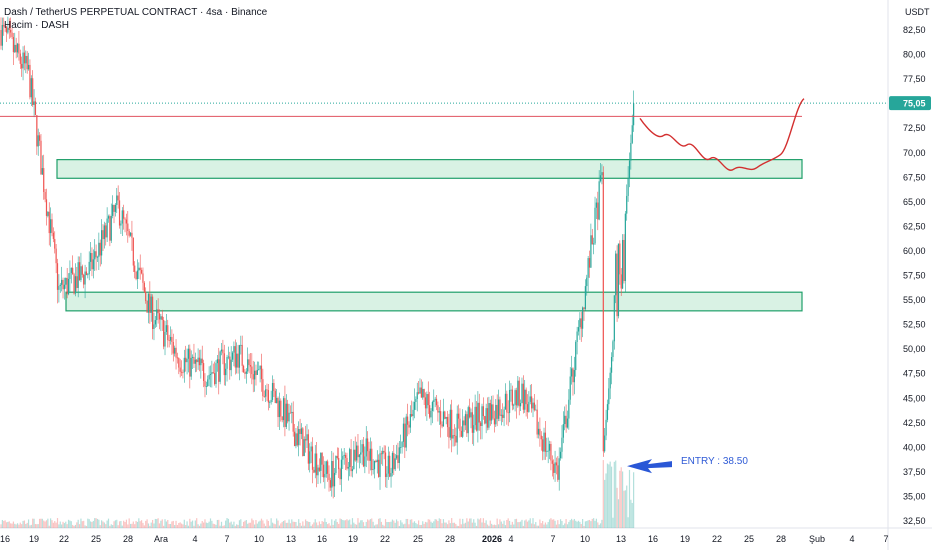 The image size is (932, 550). I want to click on y-tick-label: 82,50, so click(914, 30).